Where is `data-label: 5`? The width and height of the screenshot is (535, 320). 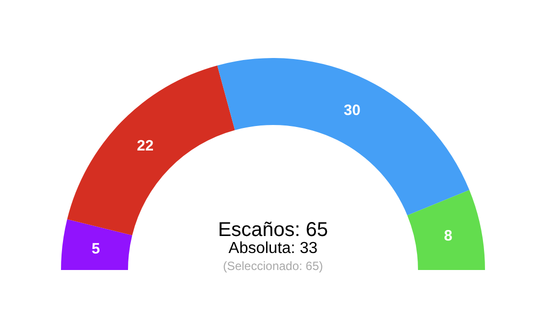
data-label: 5 is located at coordinates (96, 249).